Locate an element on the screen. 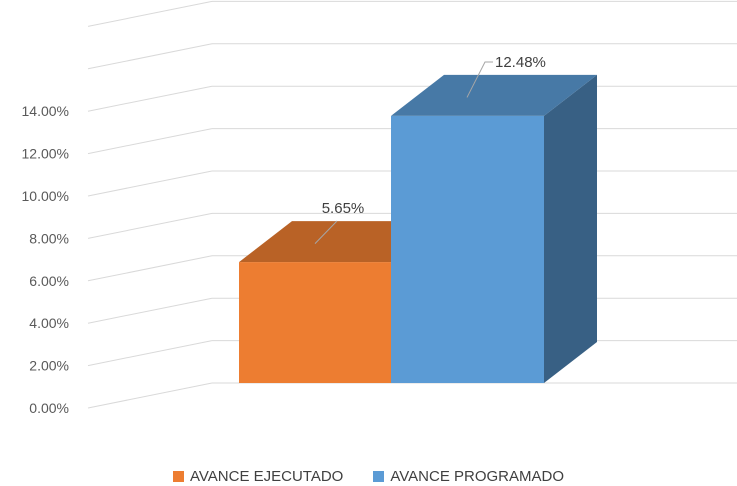  bar-top-face is located at coordinates (494, 95).